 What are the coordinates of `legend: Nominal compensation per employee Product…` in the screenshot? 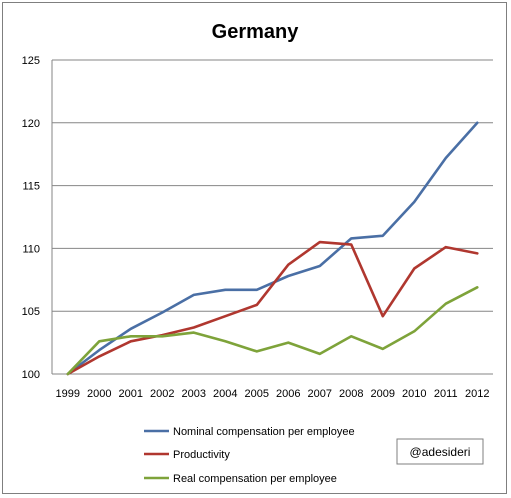 It's located at (249, 455).